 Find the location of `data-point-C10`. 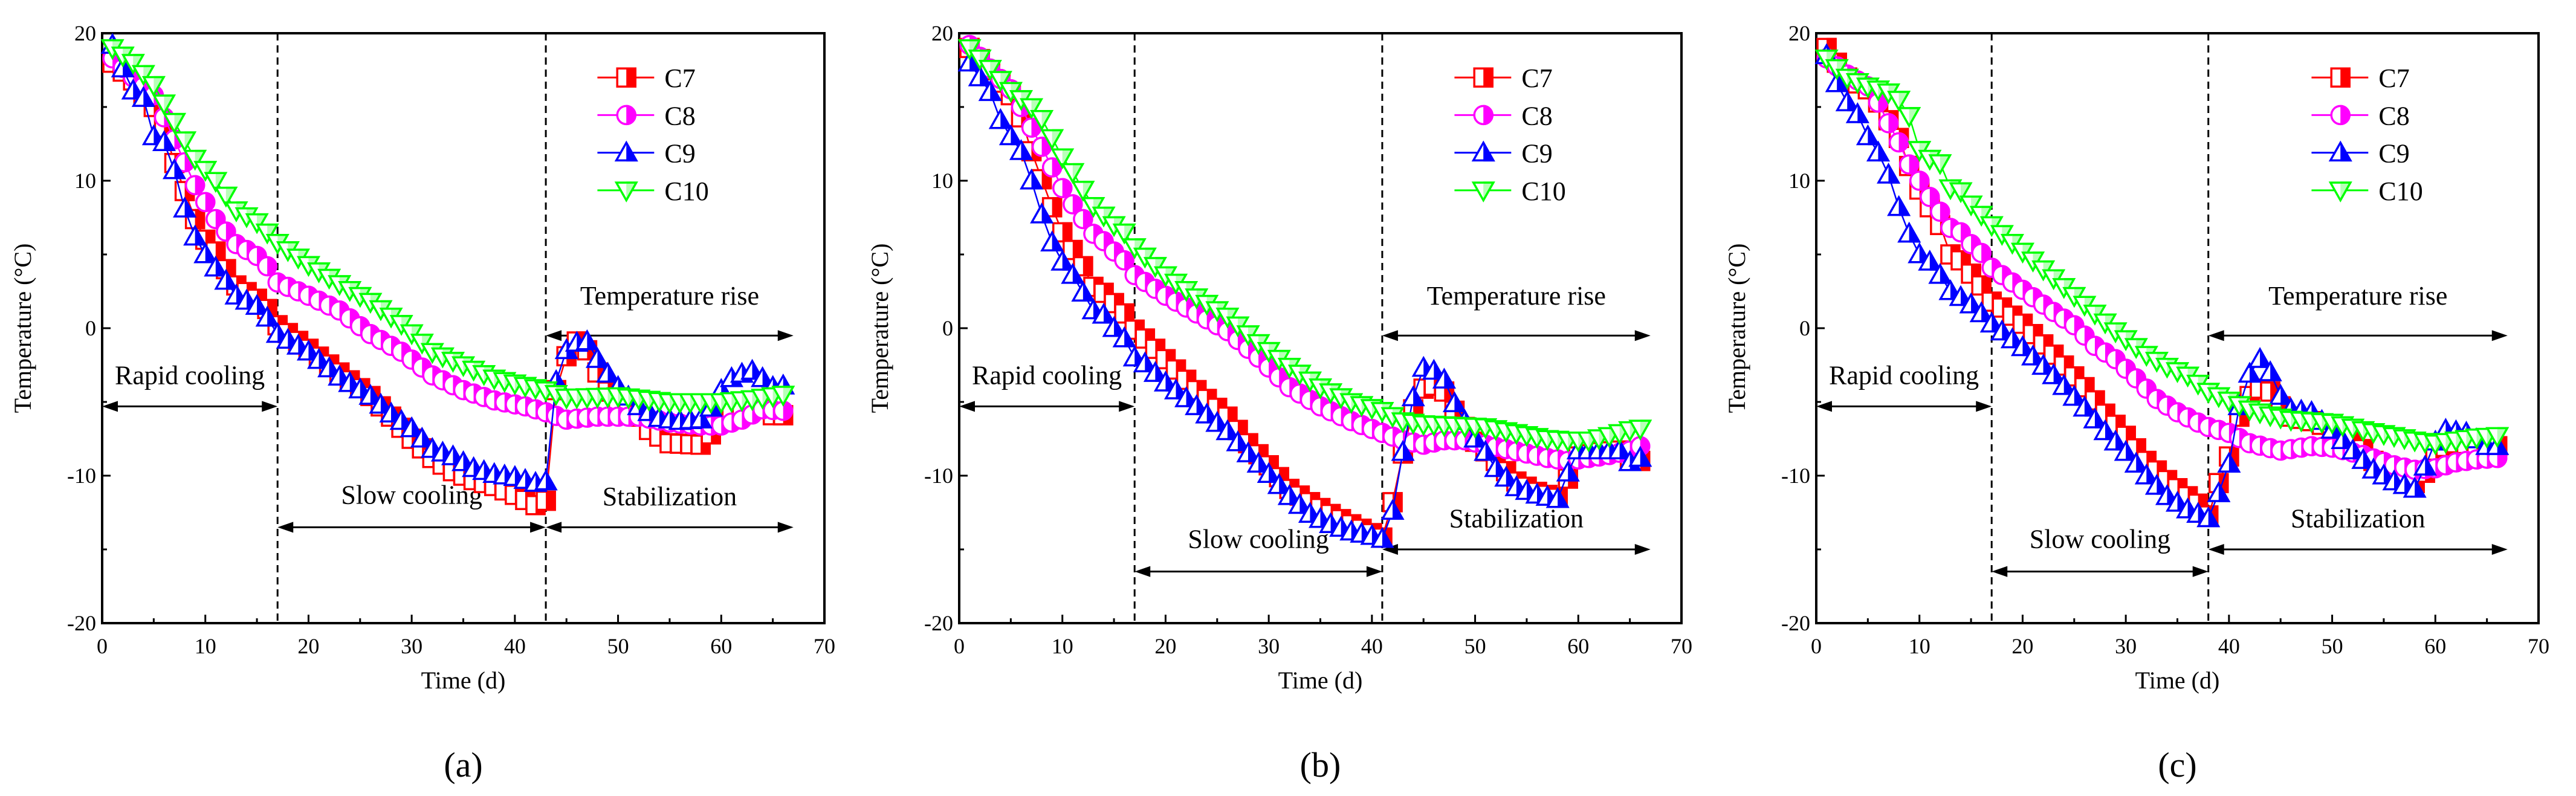

data-point-C10 is located at coordinates (1909, 117).